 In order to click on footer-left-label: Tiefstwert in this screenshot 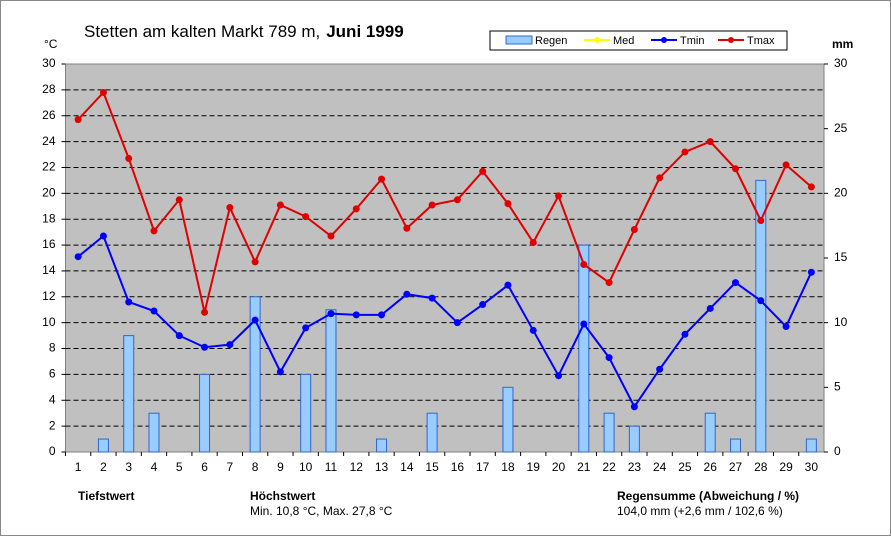, I will do `click(106, 496)`.